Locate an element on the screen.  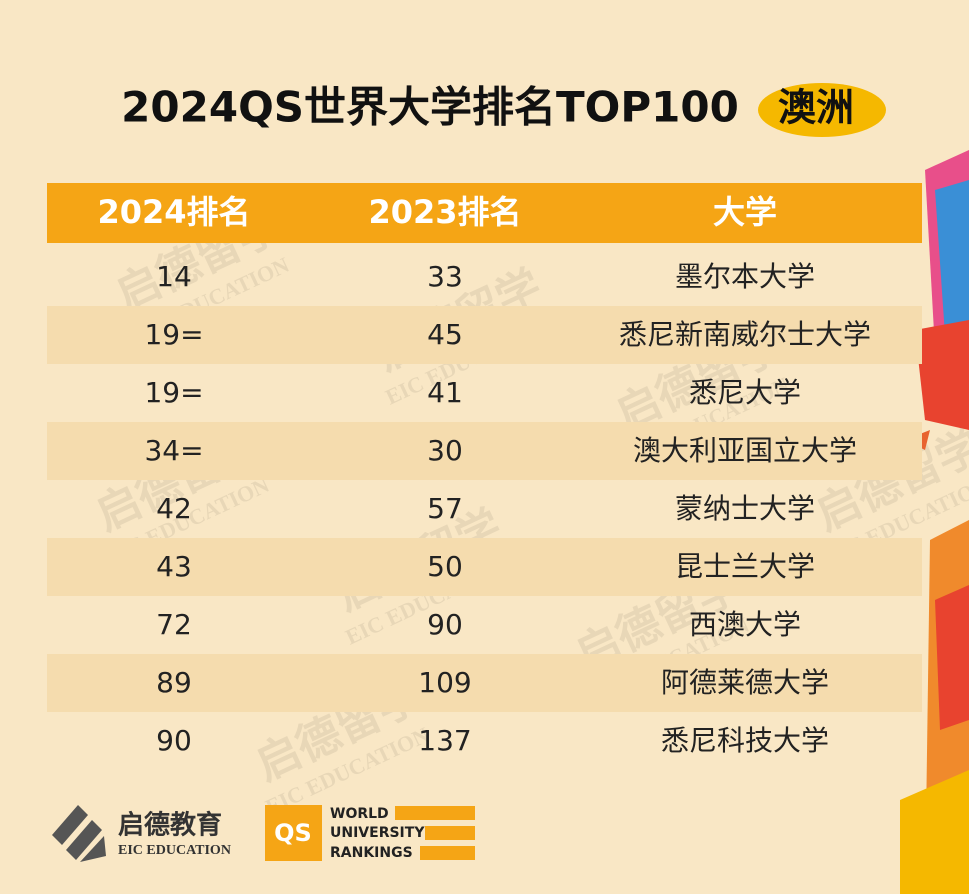
qs-box is located at coordinates (293, 833).